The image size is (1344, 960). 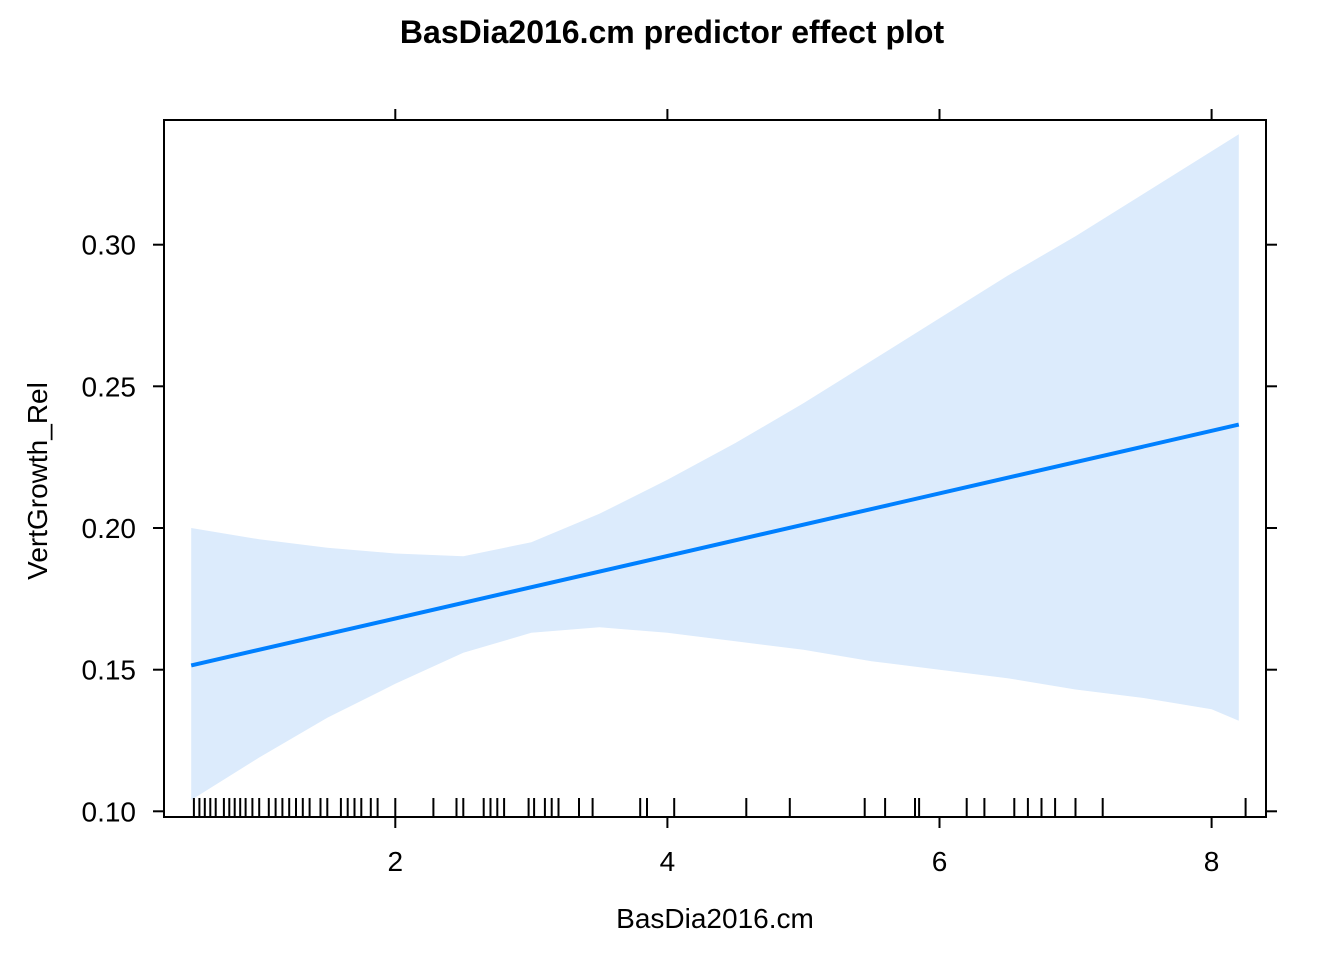 I want to click on y-axis-label: VertGrowth_Rel, so click(x=37, y=481).